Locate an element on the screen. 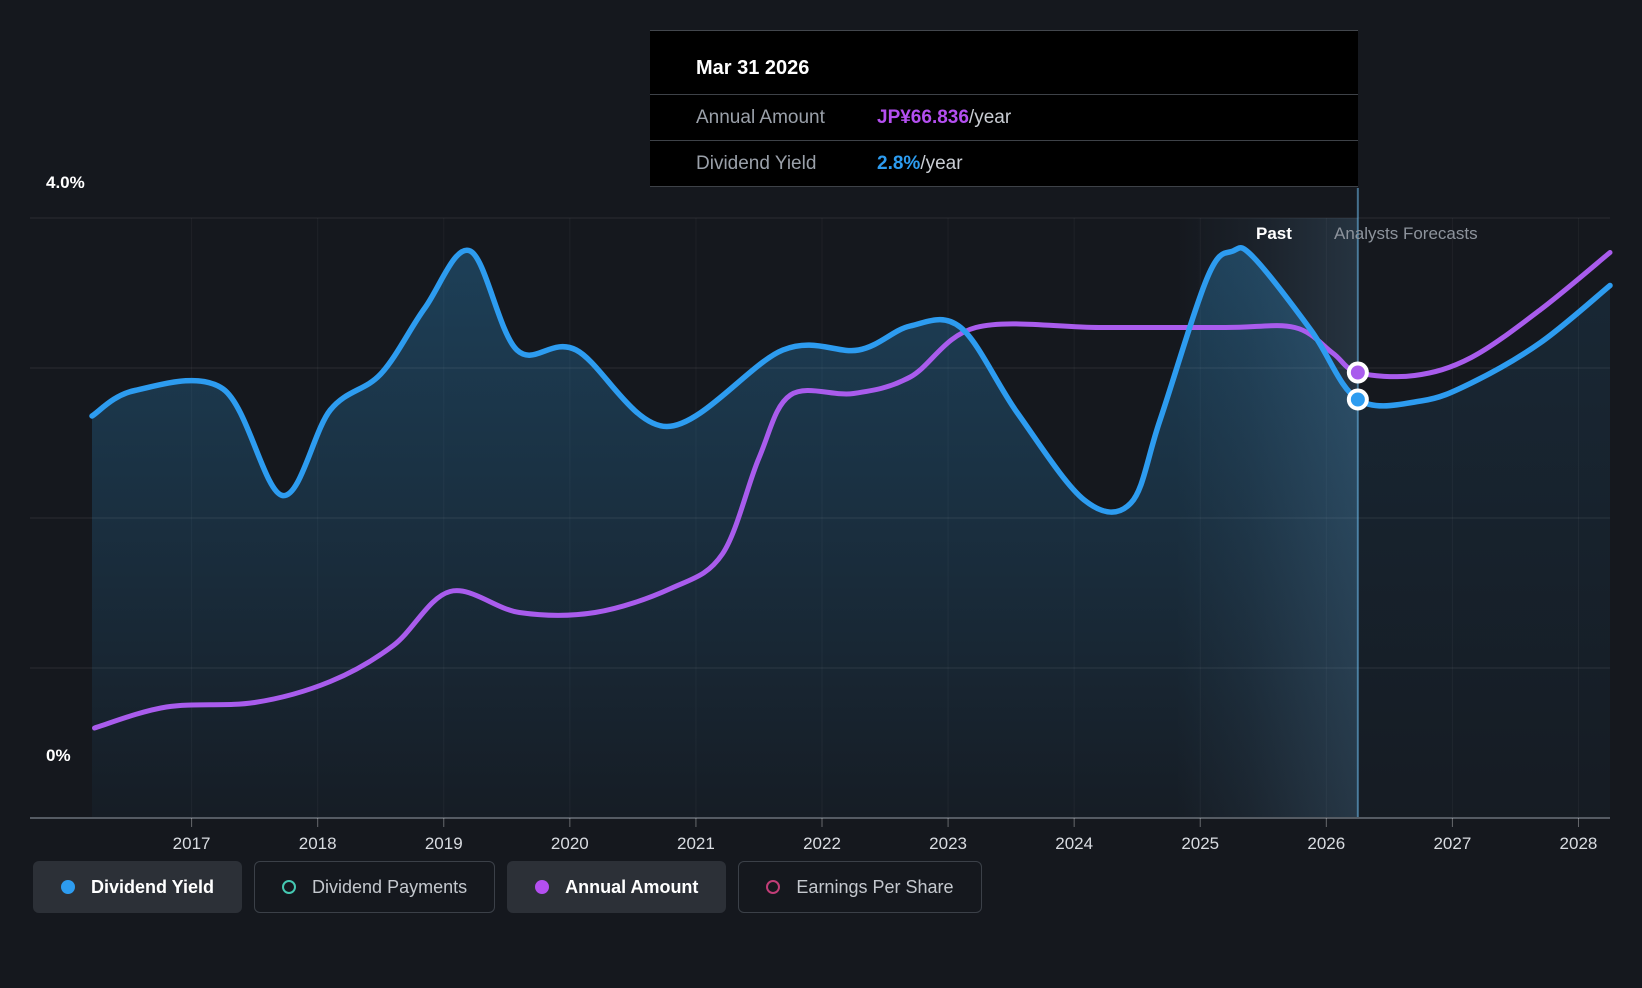  hover-highlight-band is located at coordinates (1266, 518).